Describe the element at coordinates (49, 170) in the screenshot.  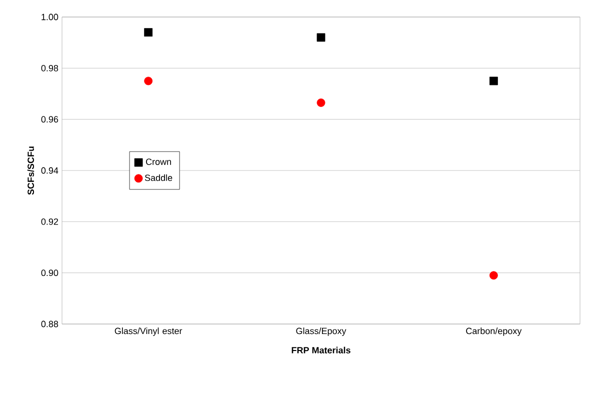
I see `y-tick-label: 0.94` at that location.